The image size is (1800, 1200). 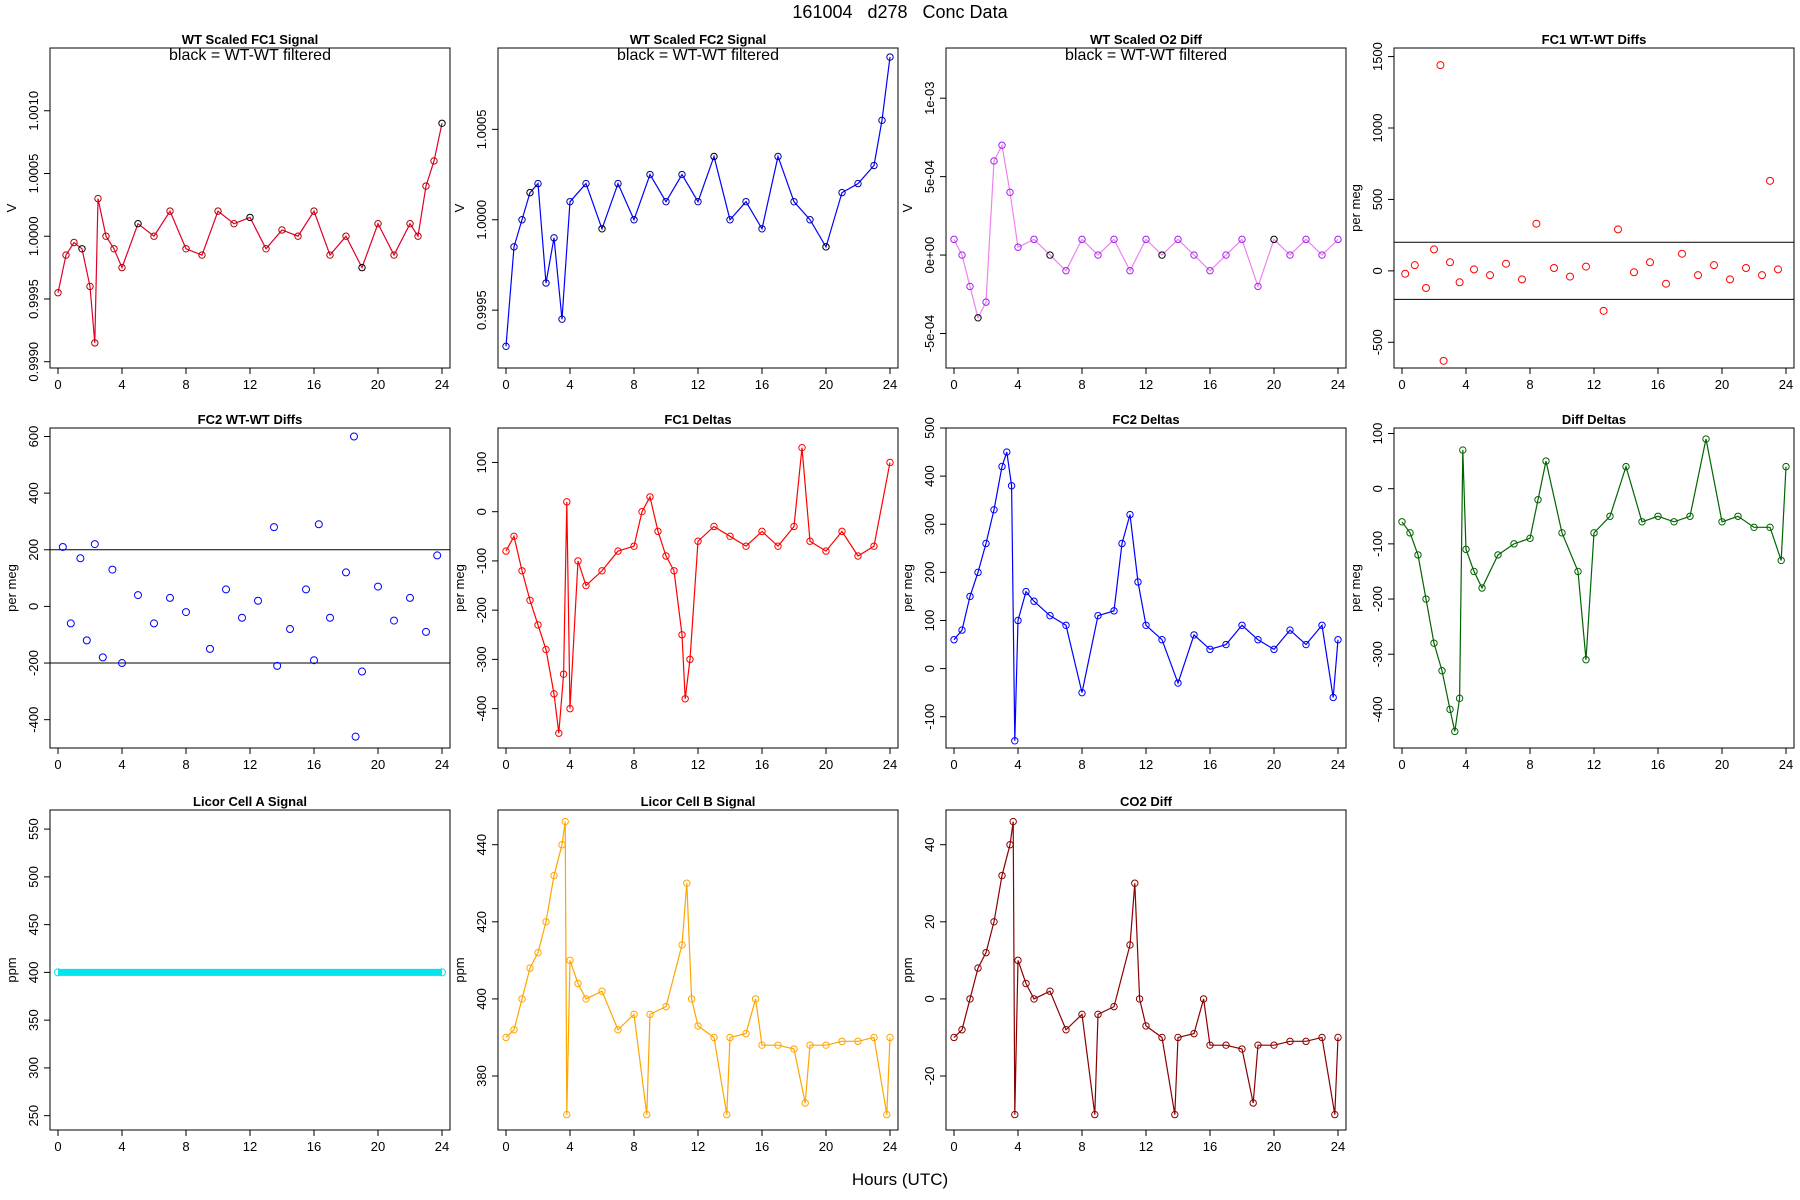 What do you see at coordinates (481, 659) in the screenshot?
I see `y-tick-label: -300` at bounding box center [481, 659].